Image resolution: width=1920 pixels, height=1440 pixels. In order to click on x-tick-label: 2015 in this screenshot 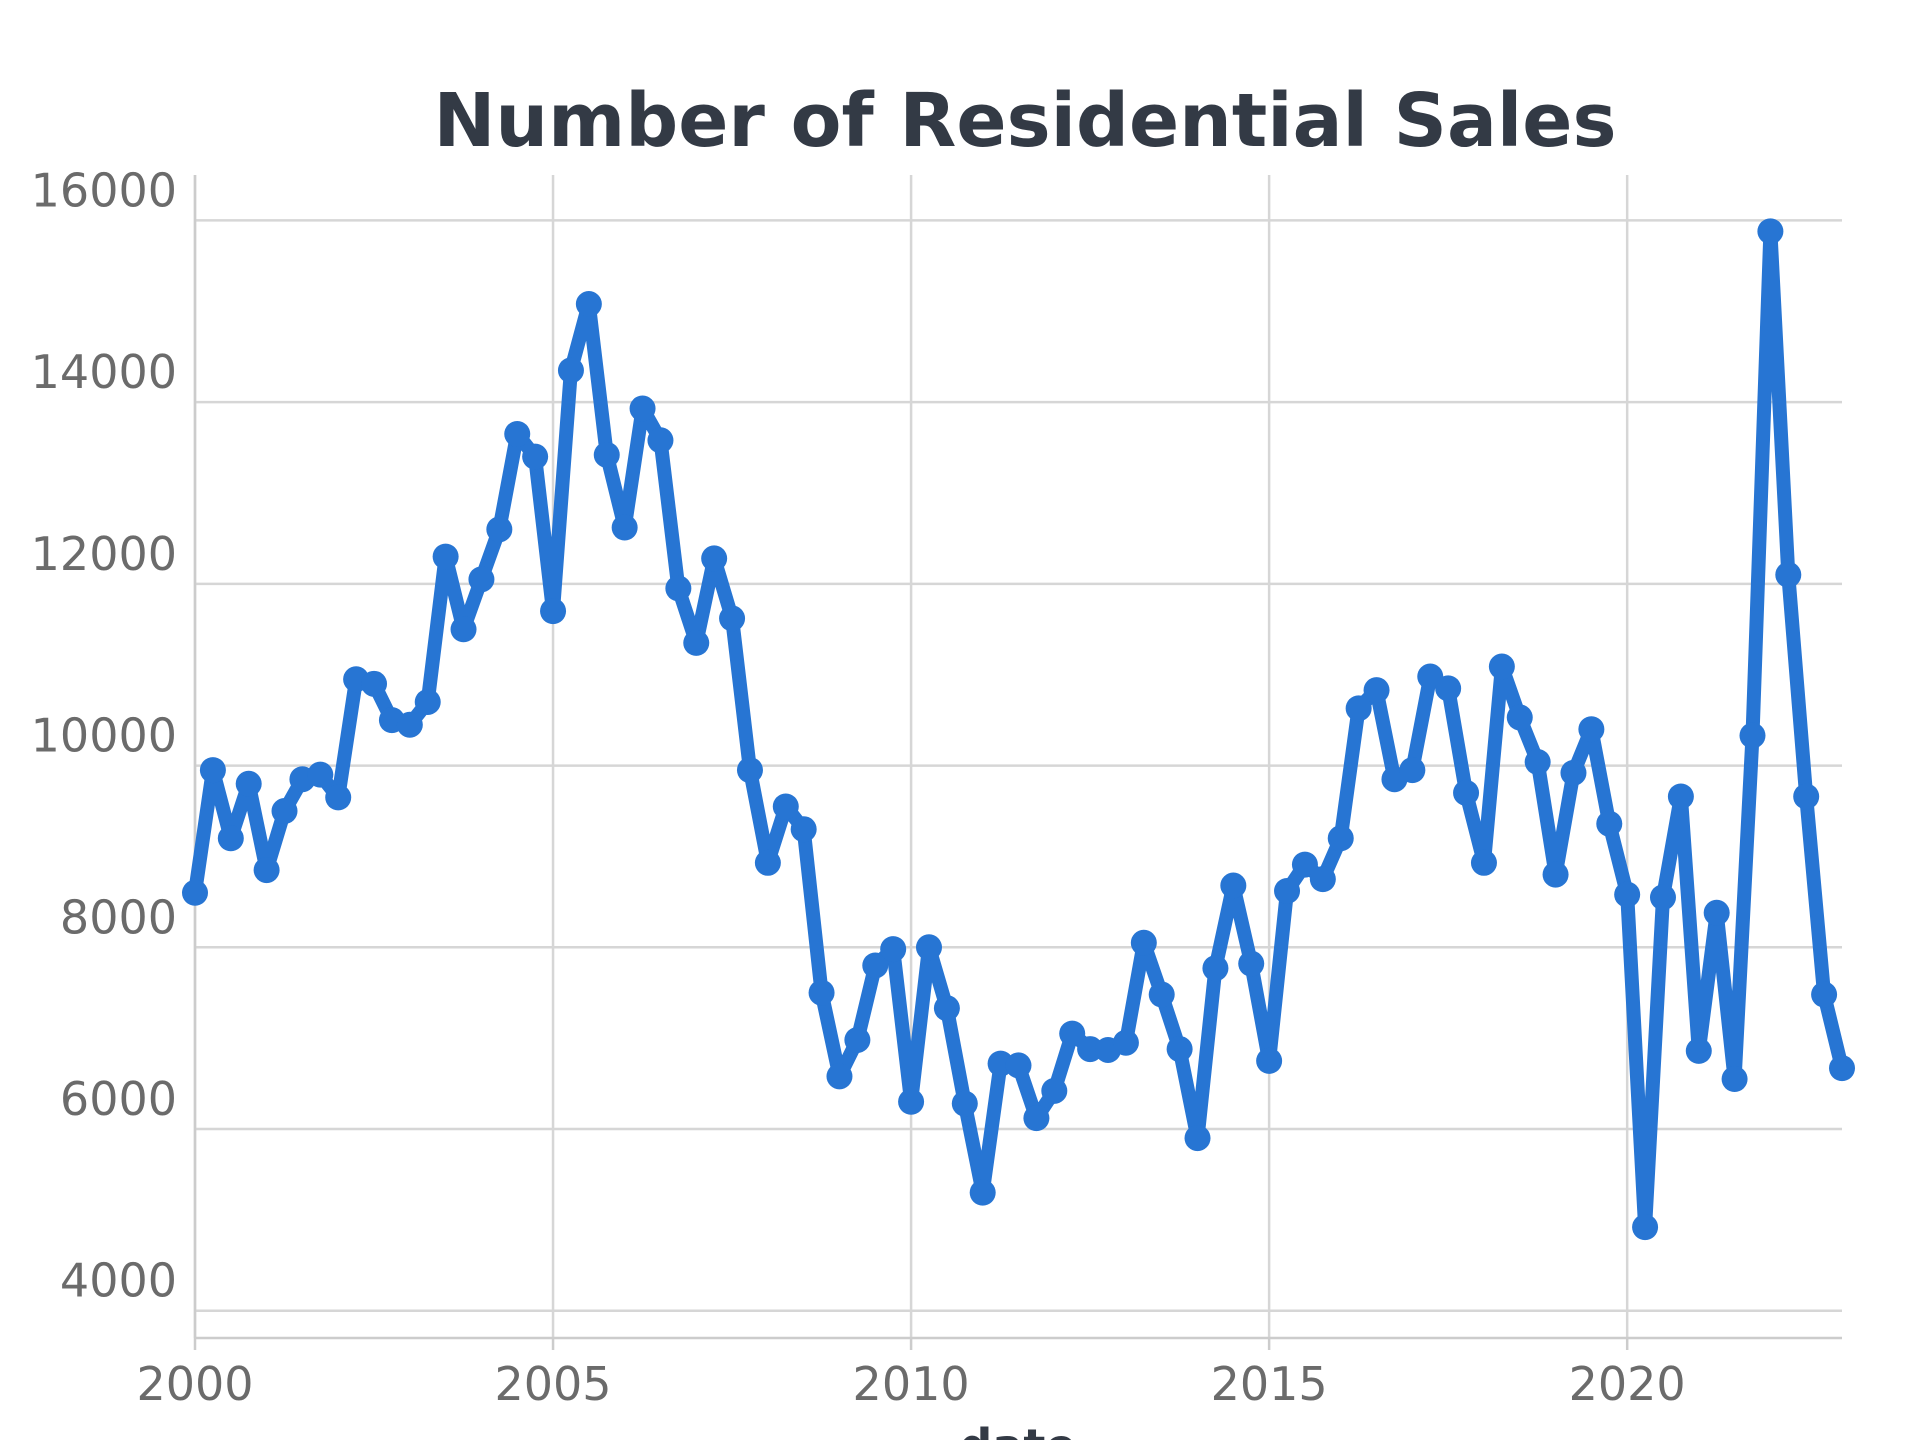, I will do `click(1269, 1384)`.